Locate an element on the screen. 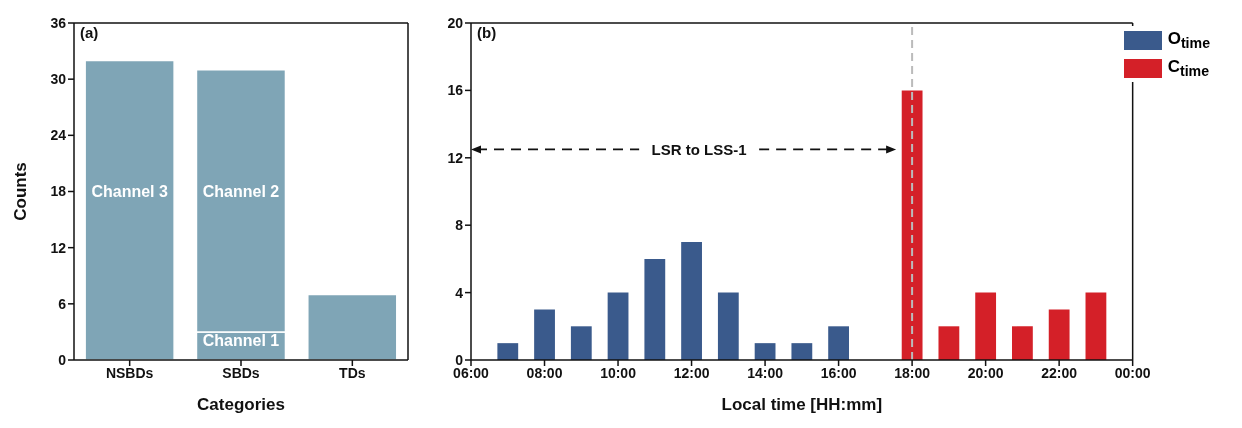 The width and height of the screenshot is (1242, 428). annotation: Channel 1 is located at coordinates (241, 340).